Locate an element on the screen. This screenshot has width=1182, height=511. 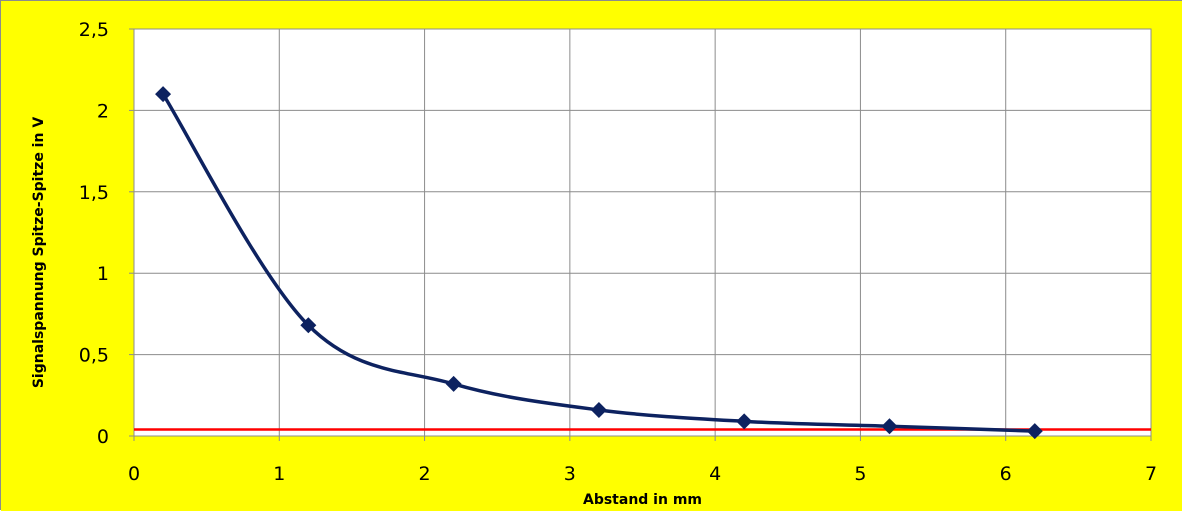
x-tick-label: 3 is located at coordinates (570, 474).